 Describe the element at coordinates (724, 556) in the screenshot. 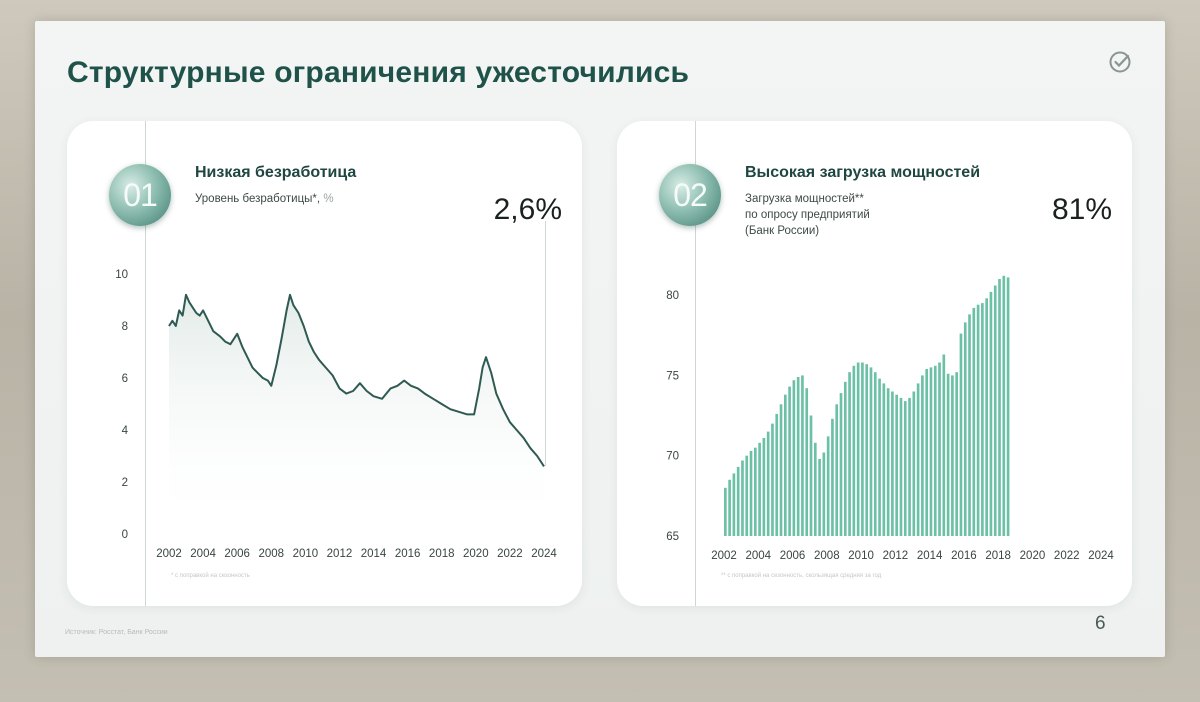

I see `x-tick-label: 2002` at that location.